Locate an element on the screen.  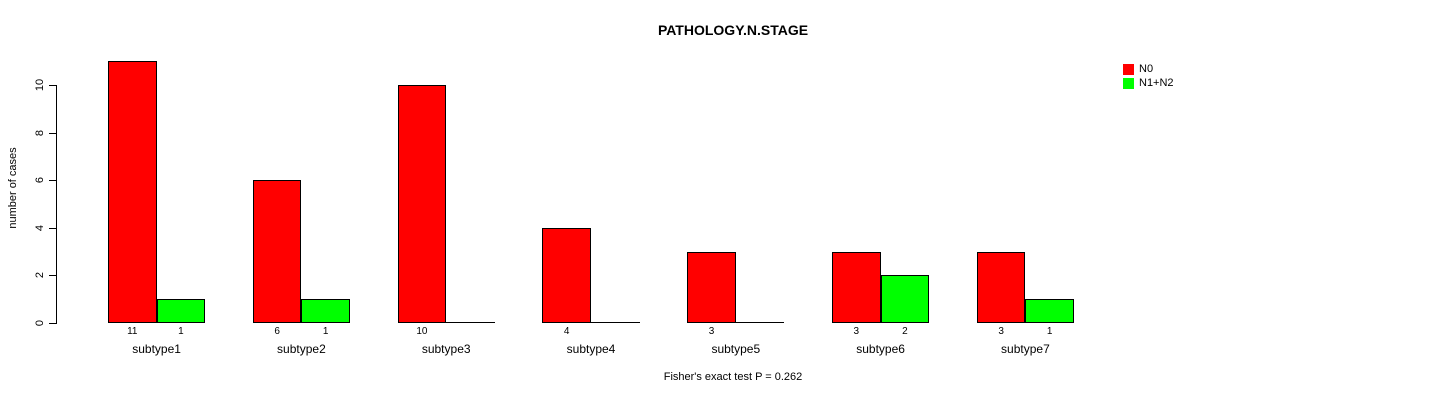
legend-swatch-N1+N2 is located at coordinates (1128, 83).